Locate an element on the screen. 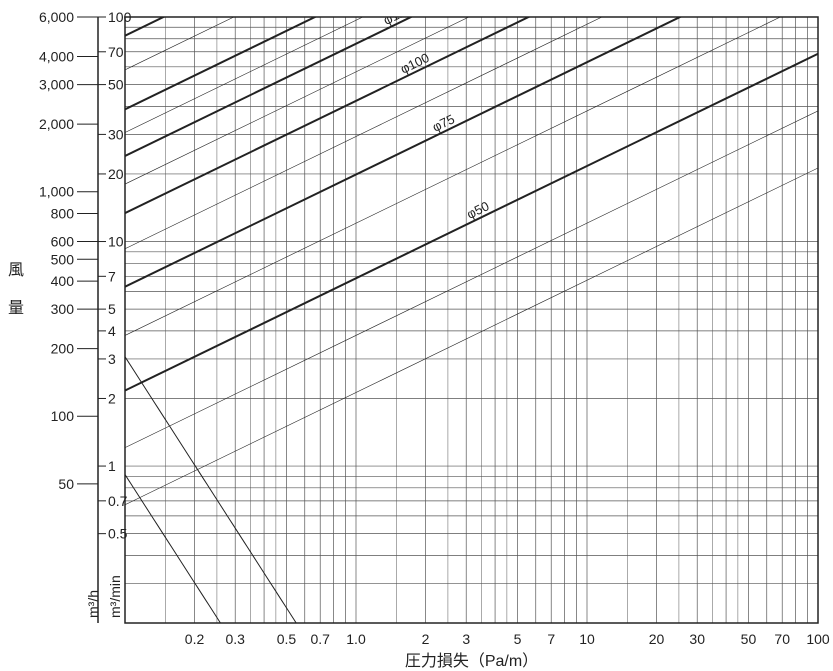  y-outer-tick-label: 600 is located at coordinates (63, 242).